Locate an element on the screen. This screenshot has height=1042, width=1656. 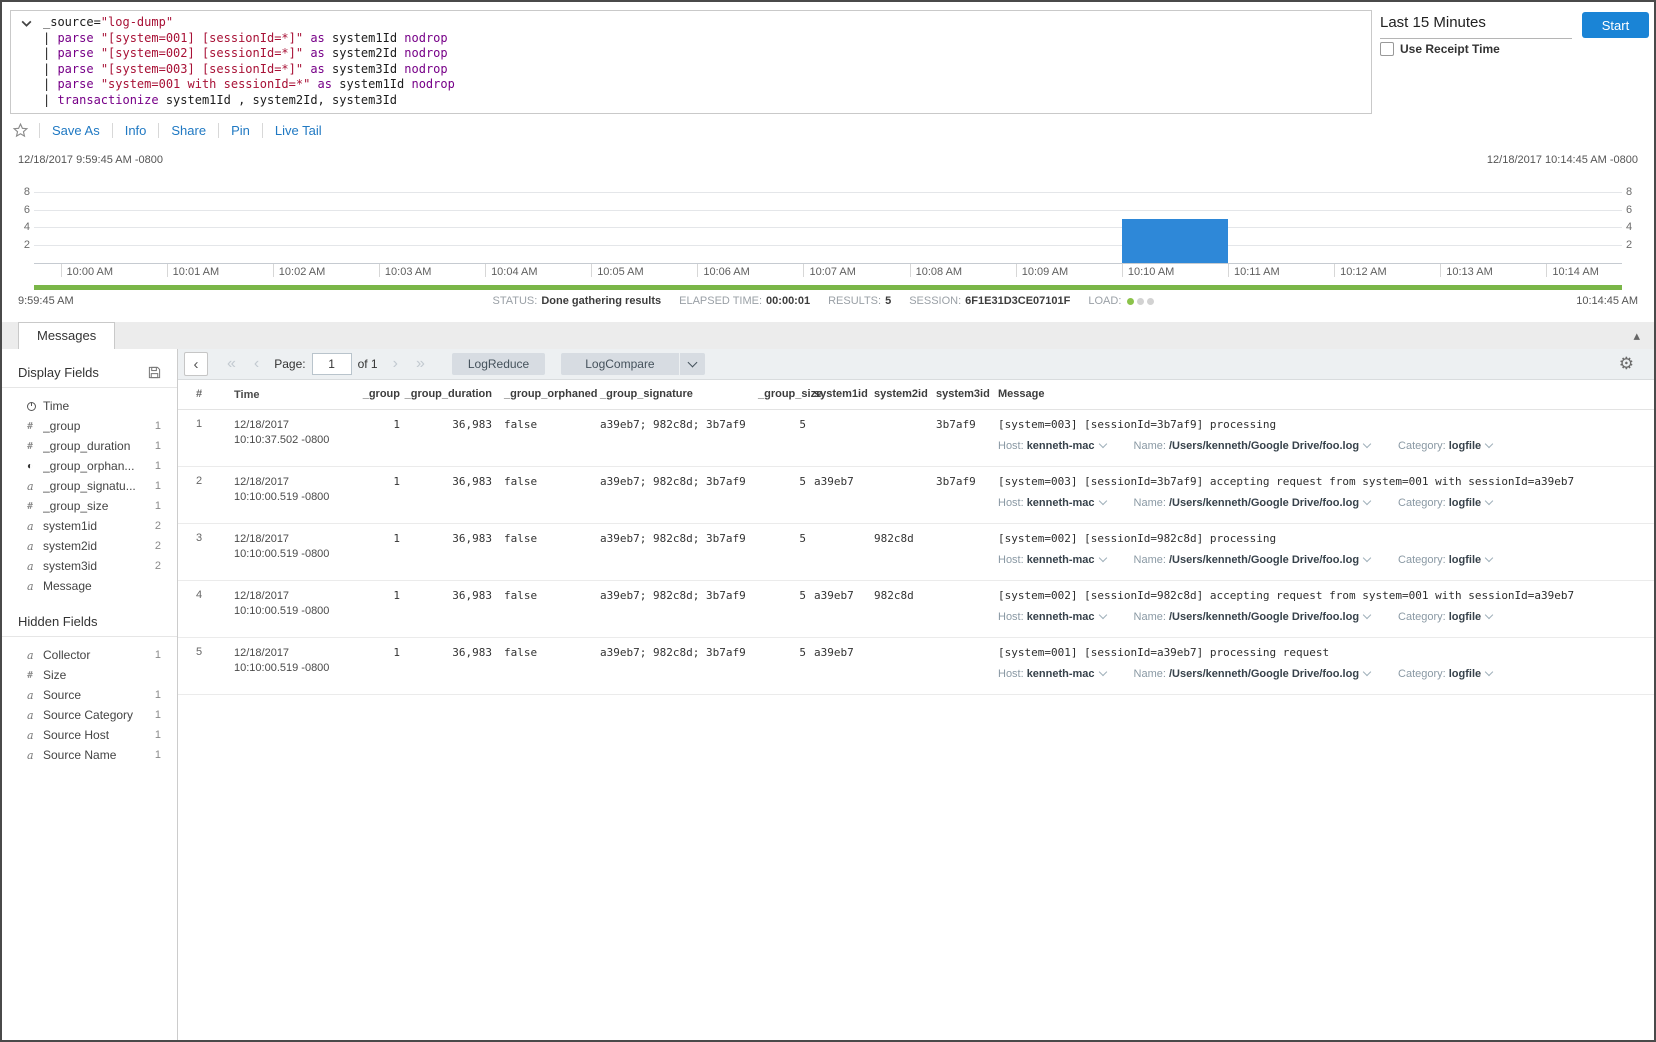
logcompare-button: LogCompare is located at coordinates (620, 364).